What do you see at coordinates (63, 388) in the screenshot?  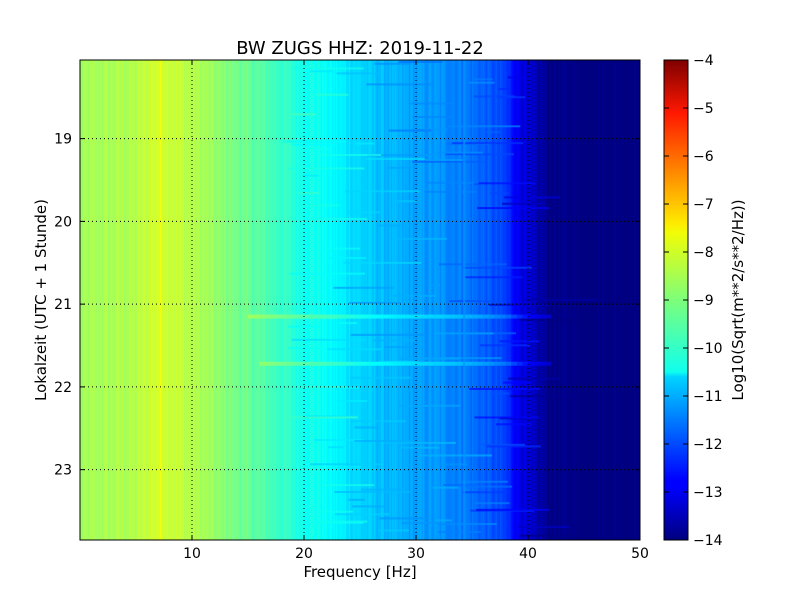 I see `y-tick-label: 22` at bounding box center [63, 388].